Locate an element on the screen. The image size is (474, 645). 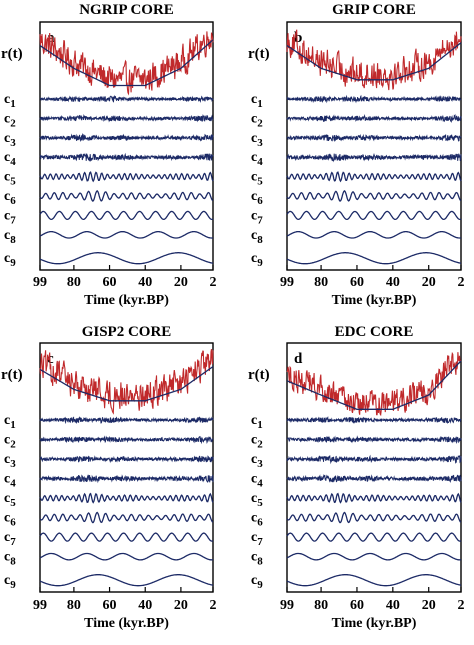
component-label: c2 is located at coordinates (257, 442).